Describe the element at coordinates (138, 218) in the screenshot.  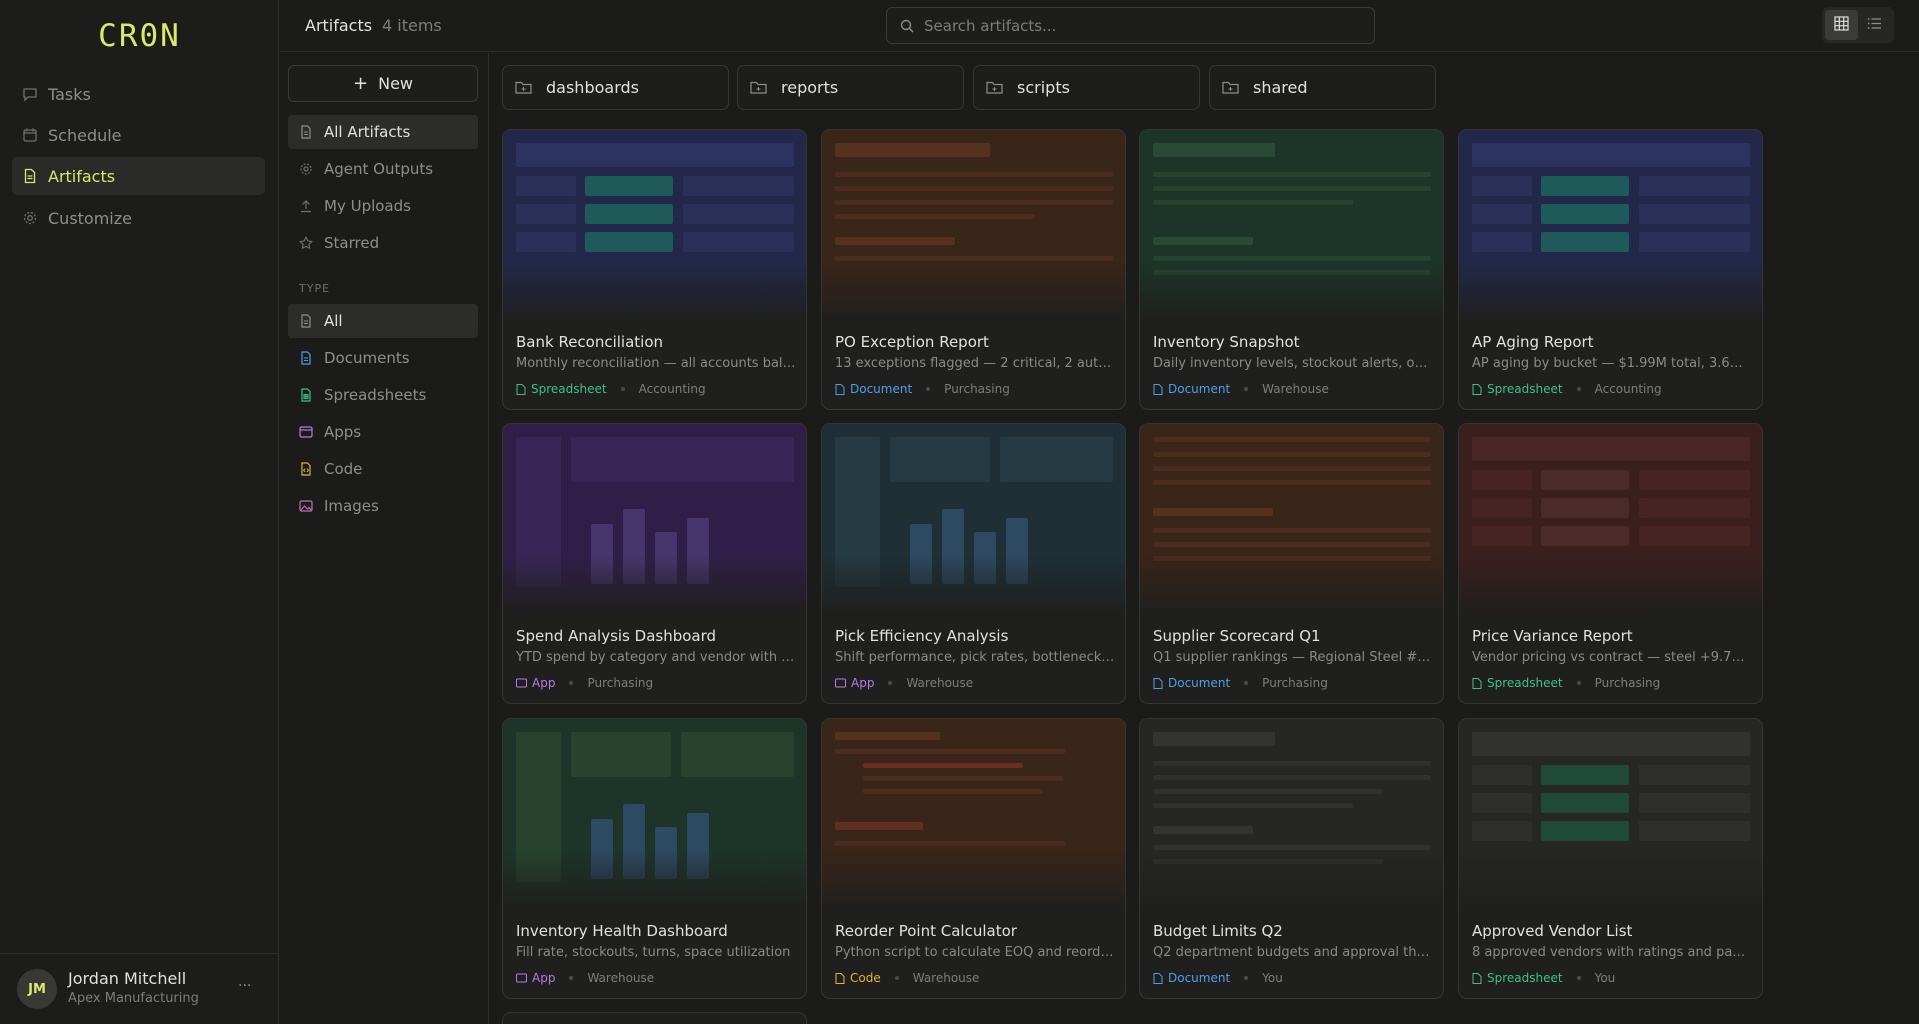
I see `nav-item-customize: Customize` at that location.